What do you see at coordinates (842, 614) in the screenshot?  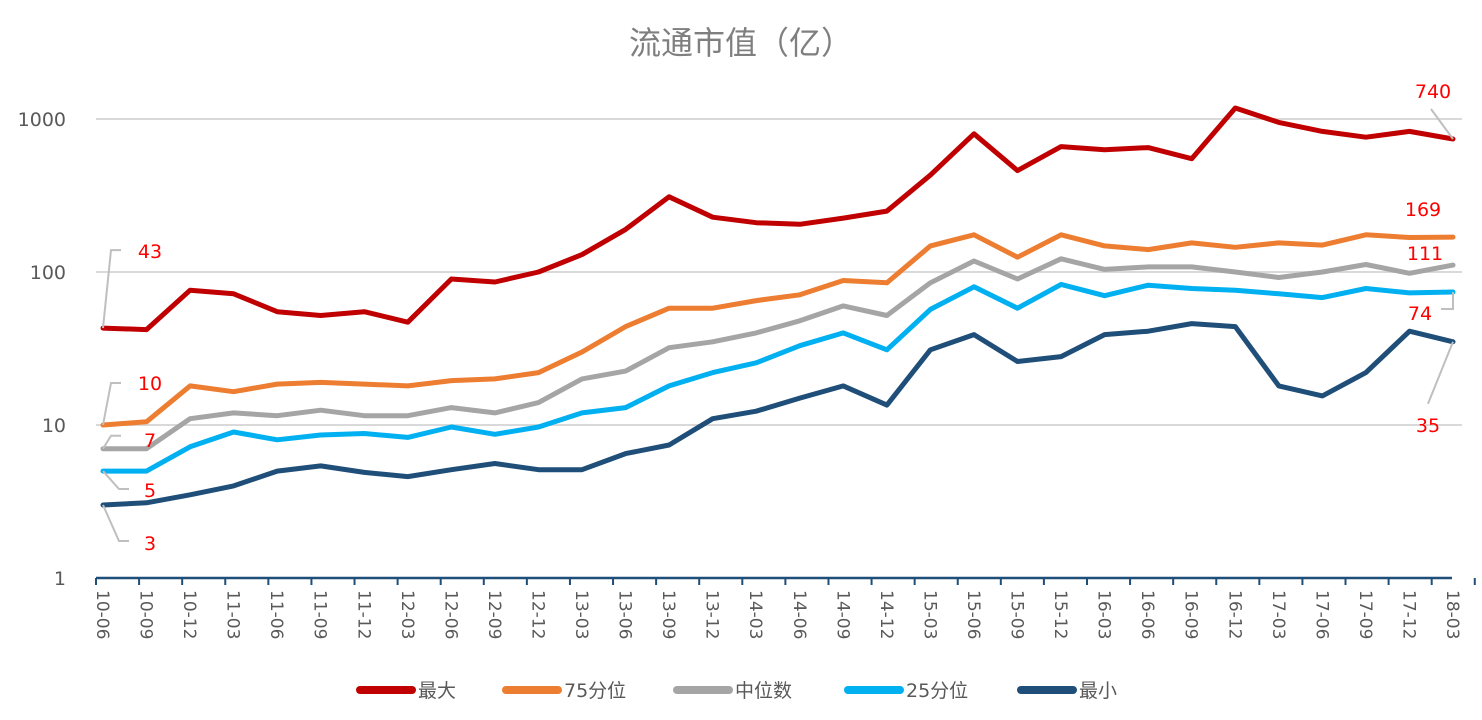 I see `x-tick-label: 14-09` at bounding box center [842, 614].